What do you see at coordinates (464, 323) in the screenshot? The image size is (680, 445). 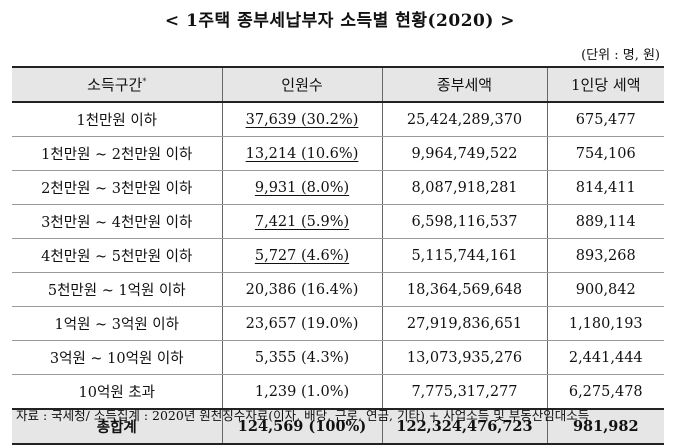 I see `tax-cell: 27,919,836,651` at bounding box center [464, 323].